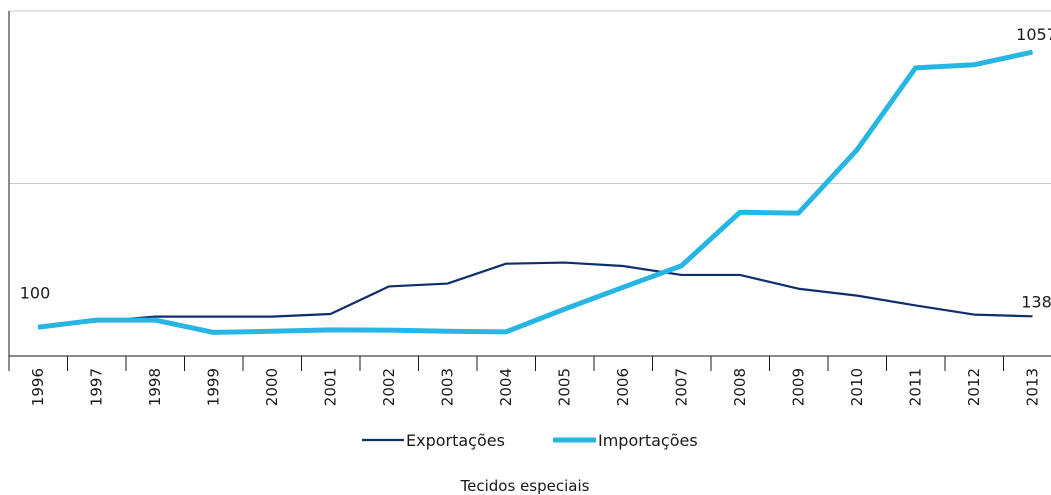 The width and height of the screenshot is (1051, 495). Describe the element at coordinates (1036, 301) in the screenshot. I see `data-label-exportacoes-2013: 138` at that location.